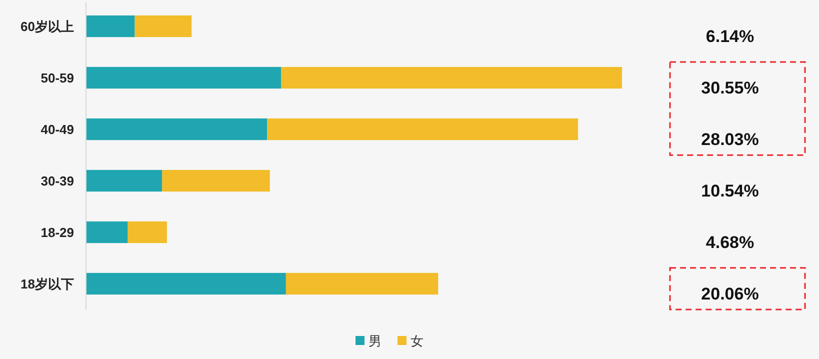 This screenshot has height=359, width=819. Describe the element at coordinates (417, 341) in the screenshot. I see `legend-label: 女` at that location.